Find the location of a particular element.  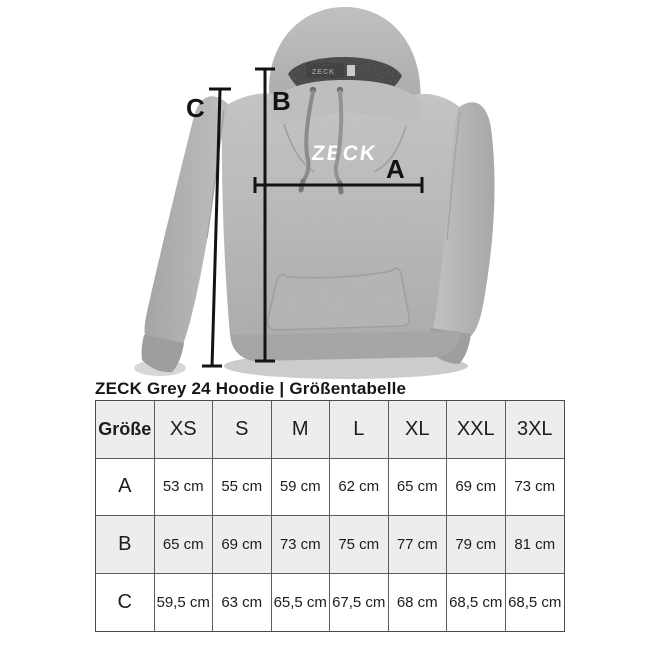

value-c-s: 63 cm is located at coordinates (242, 602).